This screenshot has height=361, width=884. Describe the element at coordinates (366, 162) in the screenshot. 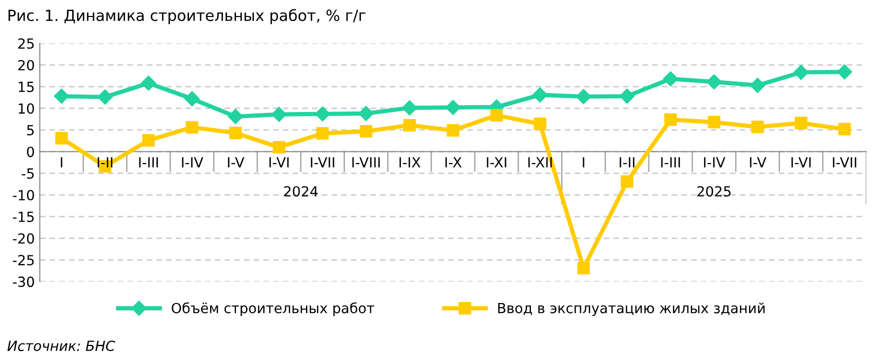

I see `x-tick-label: I-VIII` at that location.